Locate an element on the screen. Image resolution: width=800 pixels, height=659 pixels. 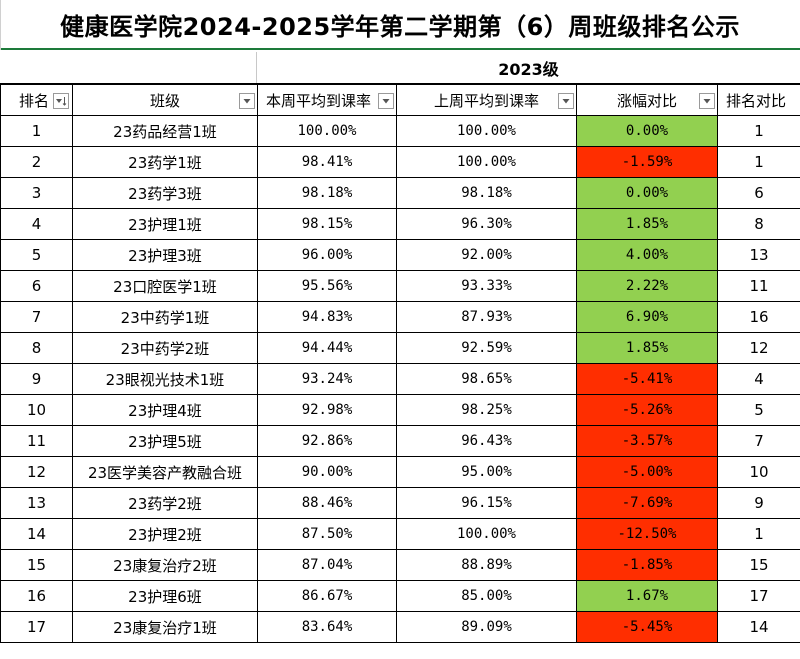
class-cell: 23中药学1班 is located at coordinates (165, 317).